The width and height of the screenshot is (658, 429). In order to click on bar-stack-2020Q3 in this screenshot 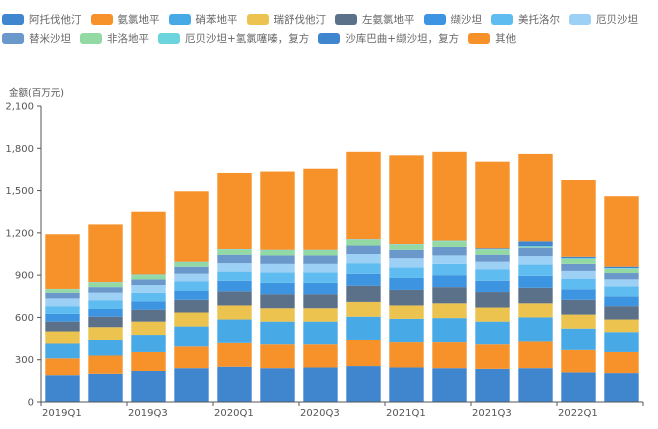, I will do `click(320, 285)`.